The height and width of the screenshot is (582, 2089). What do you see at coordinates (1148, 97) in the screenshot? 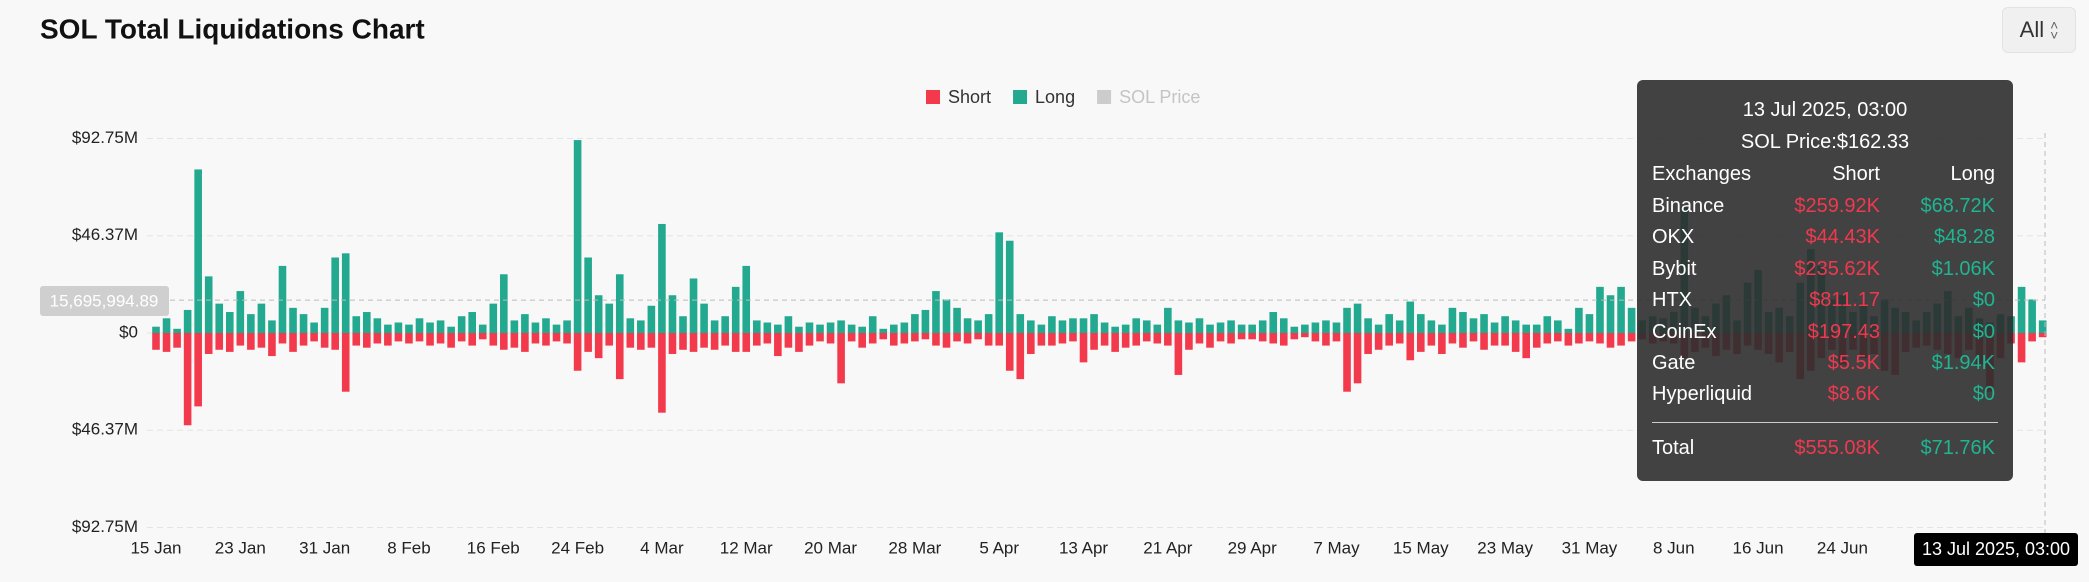
I see `legend-item: SOL Price` at bounding box center [1148, 97].